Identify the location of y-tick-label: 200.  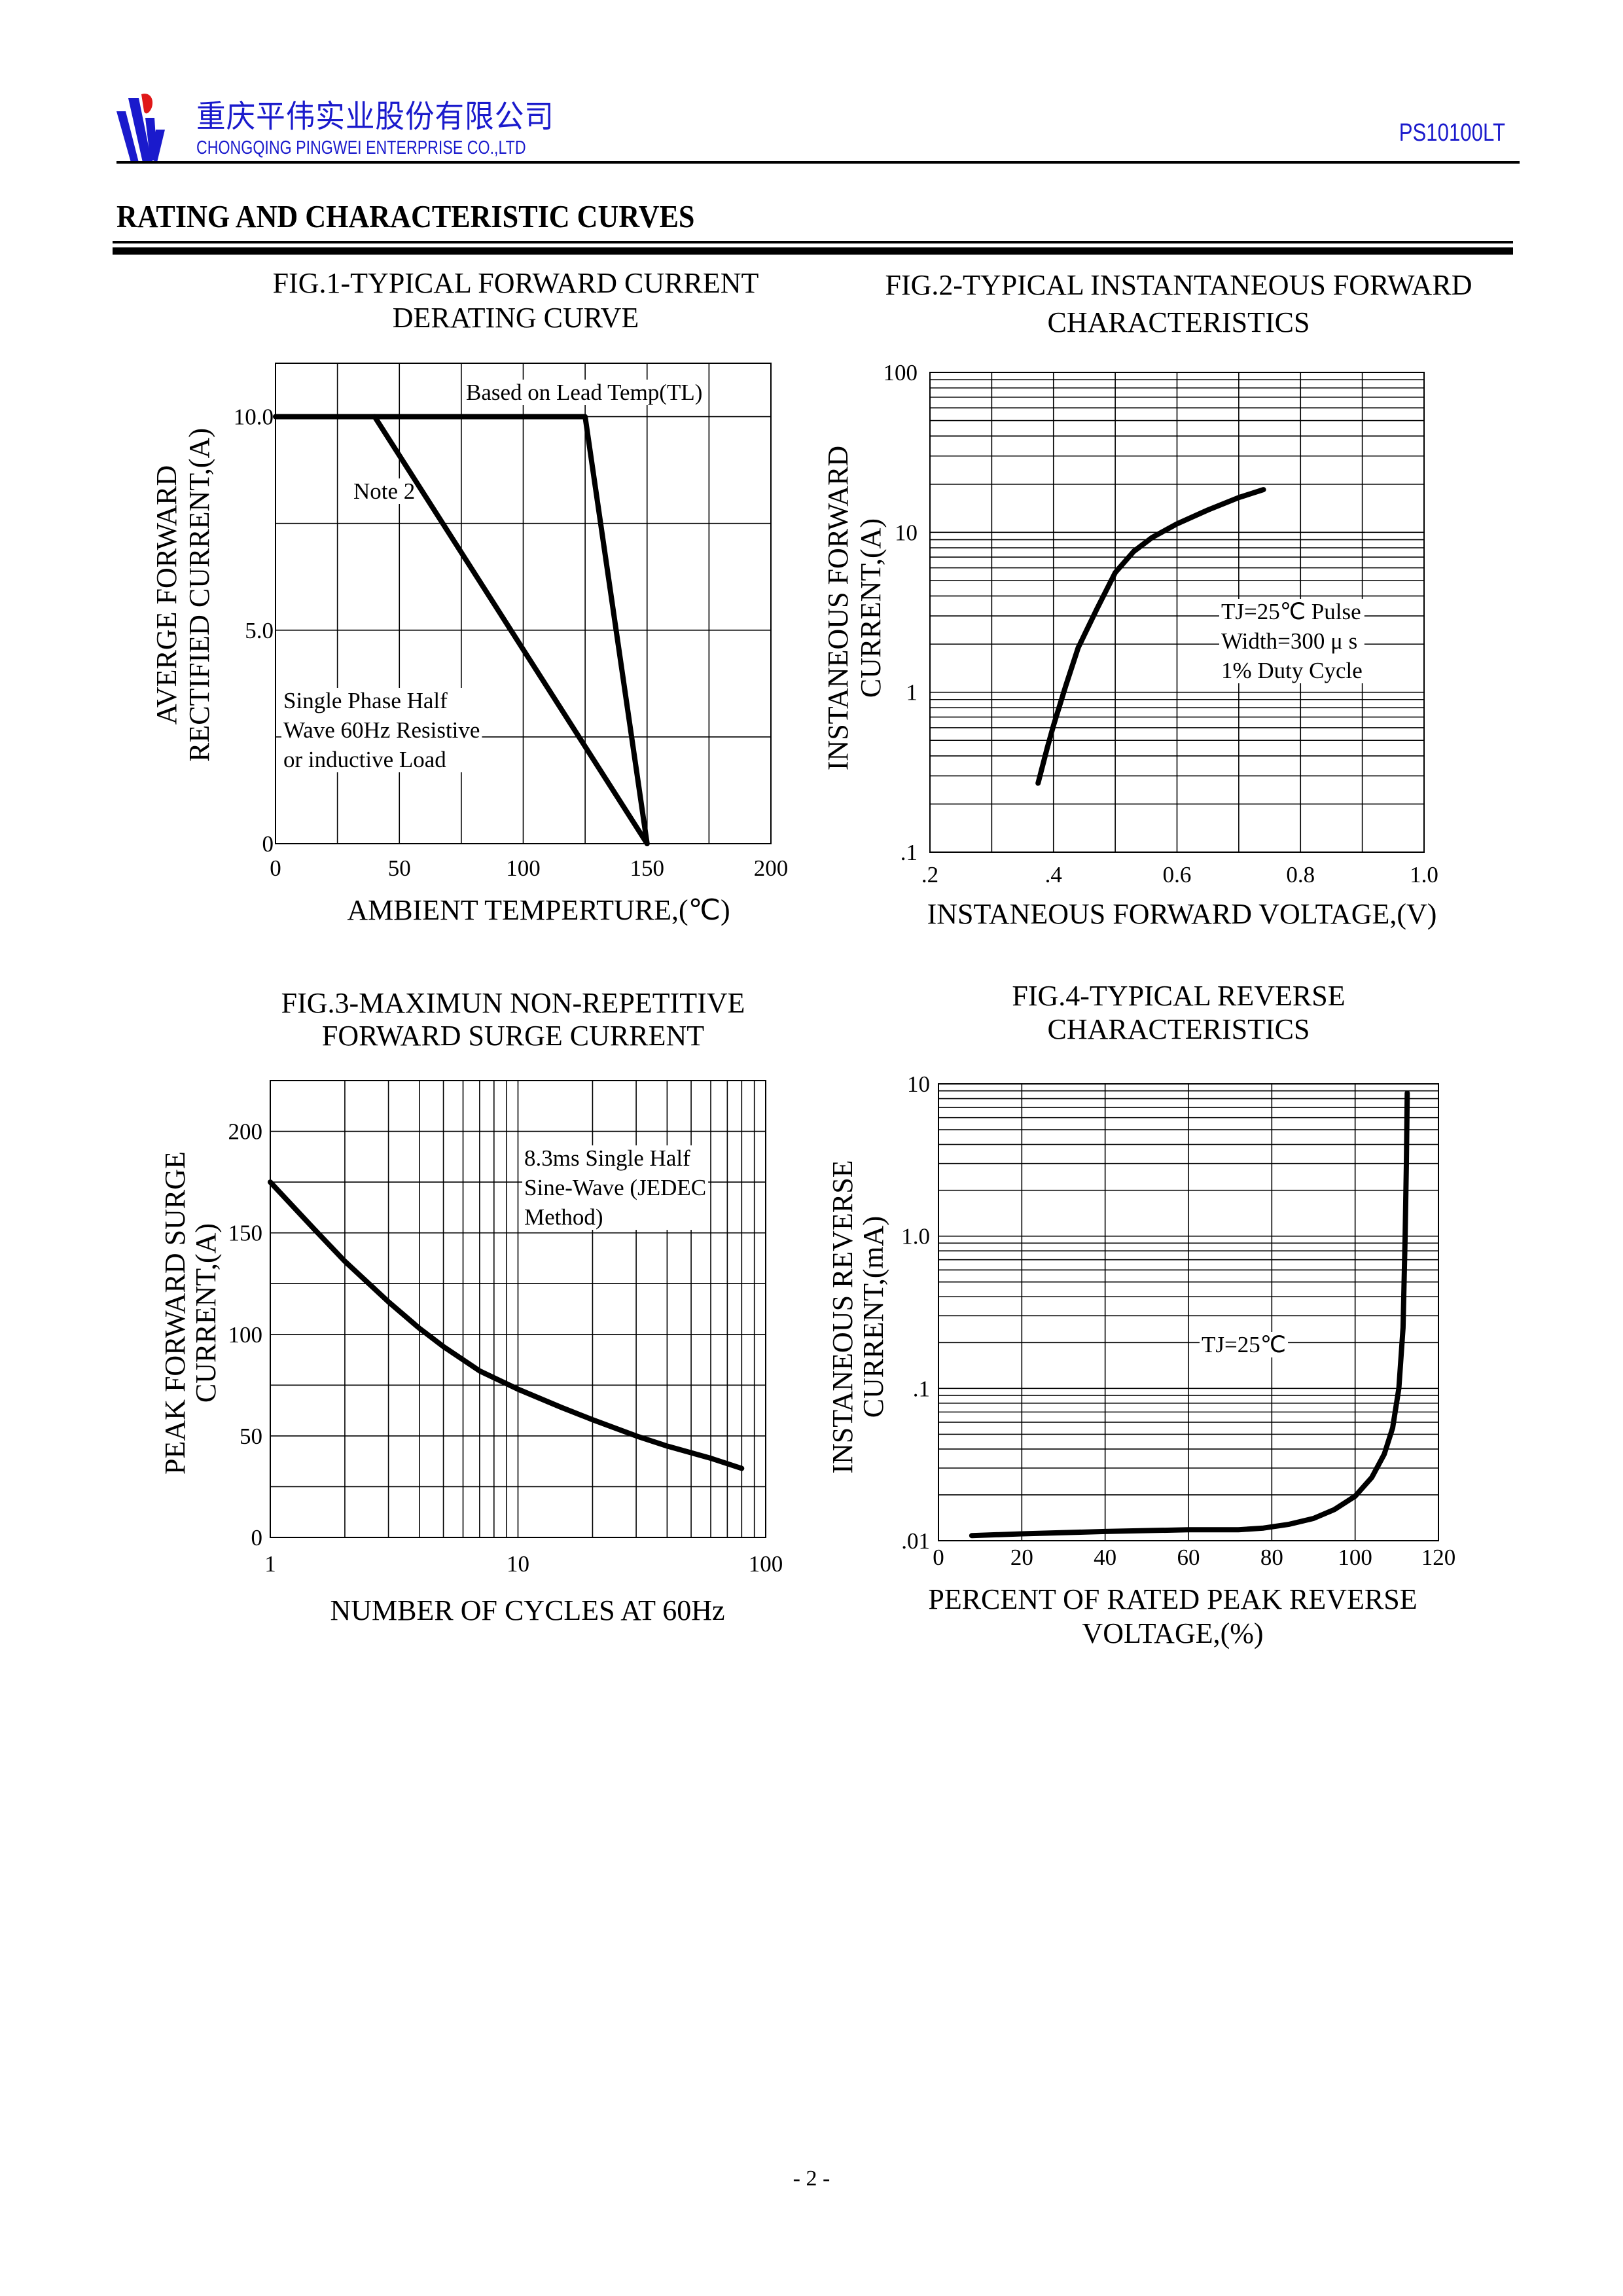
(246, 1132).